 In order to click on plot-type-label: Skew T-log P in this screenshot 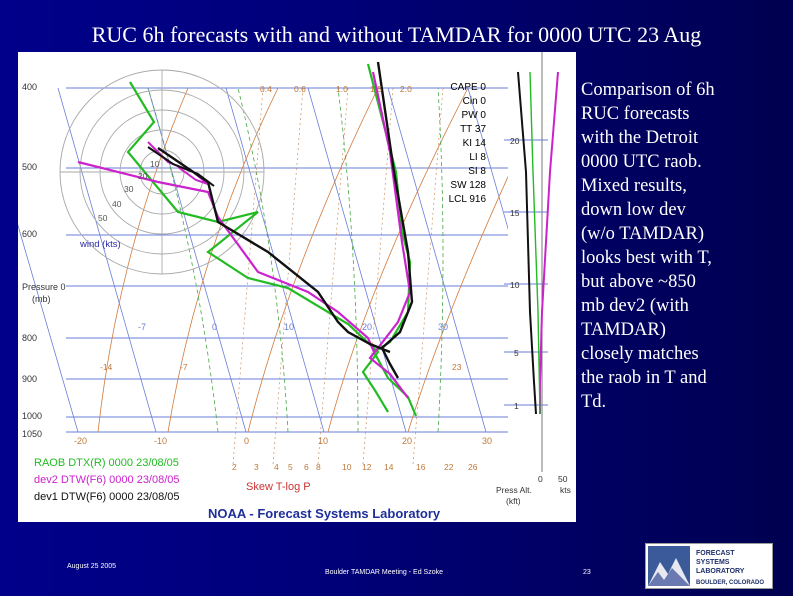, I will do `click(278, 487)`.